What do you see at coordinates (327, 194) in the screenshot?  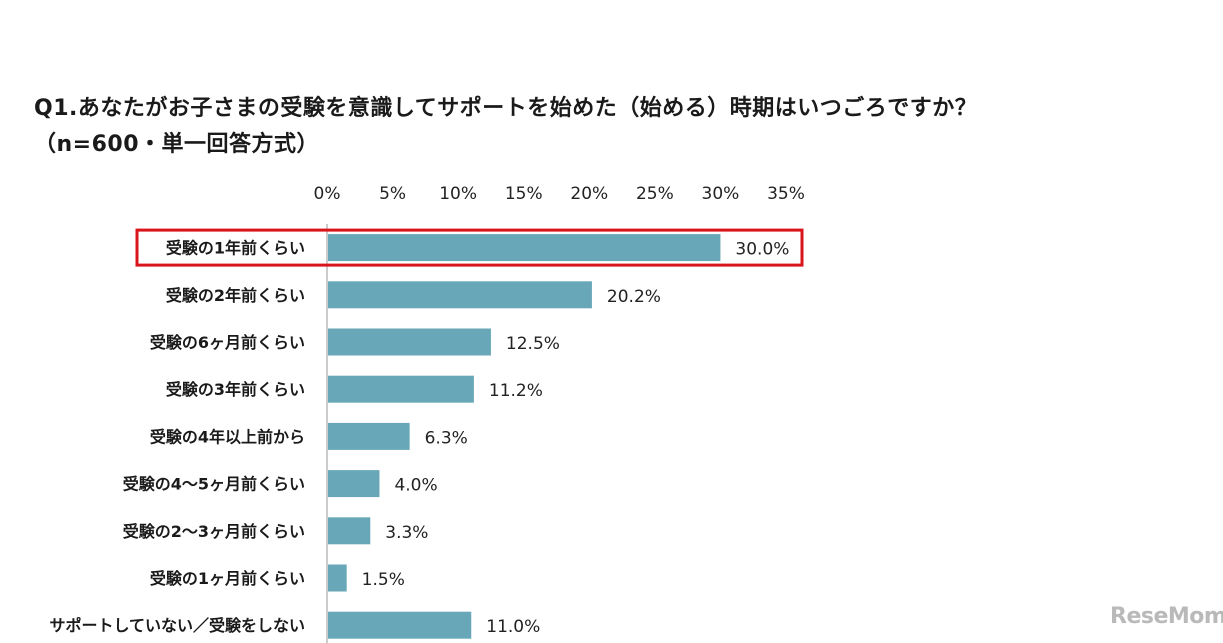 I see `x-tick-label: 0%` at bounding box center [327, 194].